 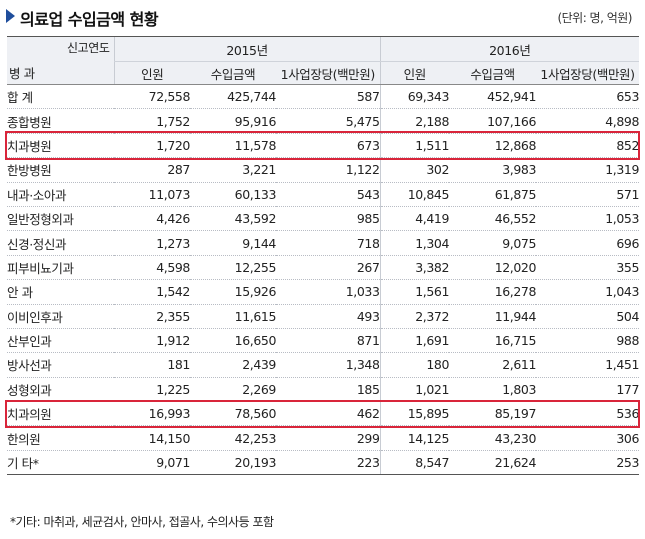 I want to click on row-label: 방사선과, so click(x=60, y=365).